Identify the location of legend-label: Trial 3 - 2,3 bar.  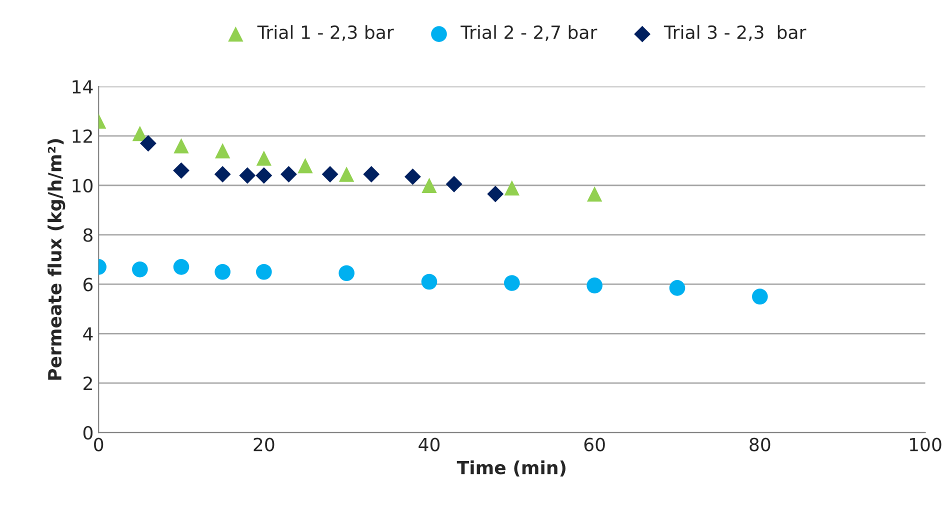
(735, 33).